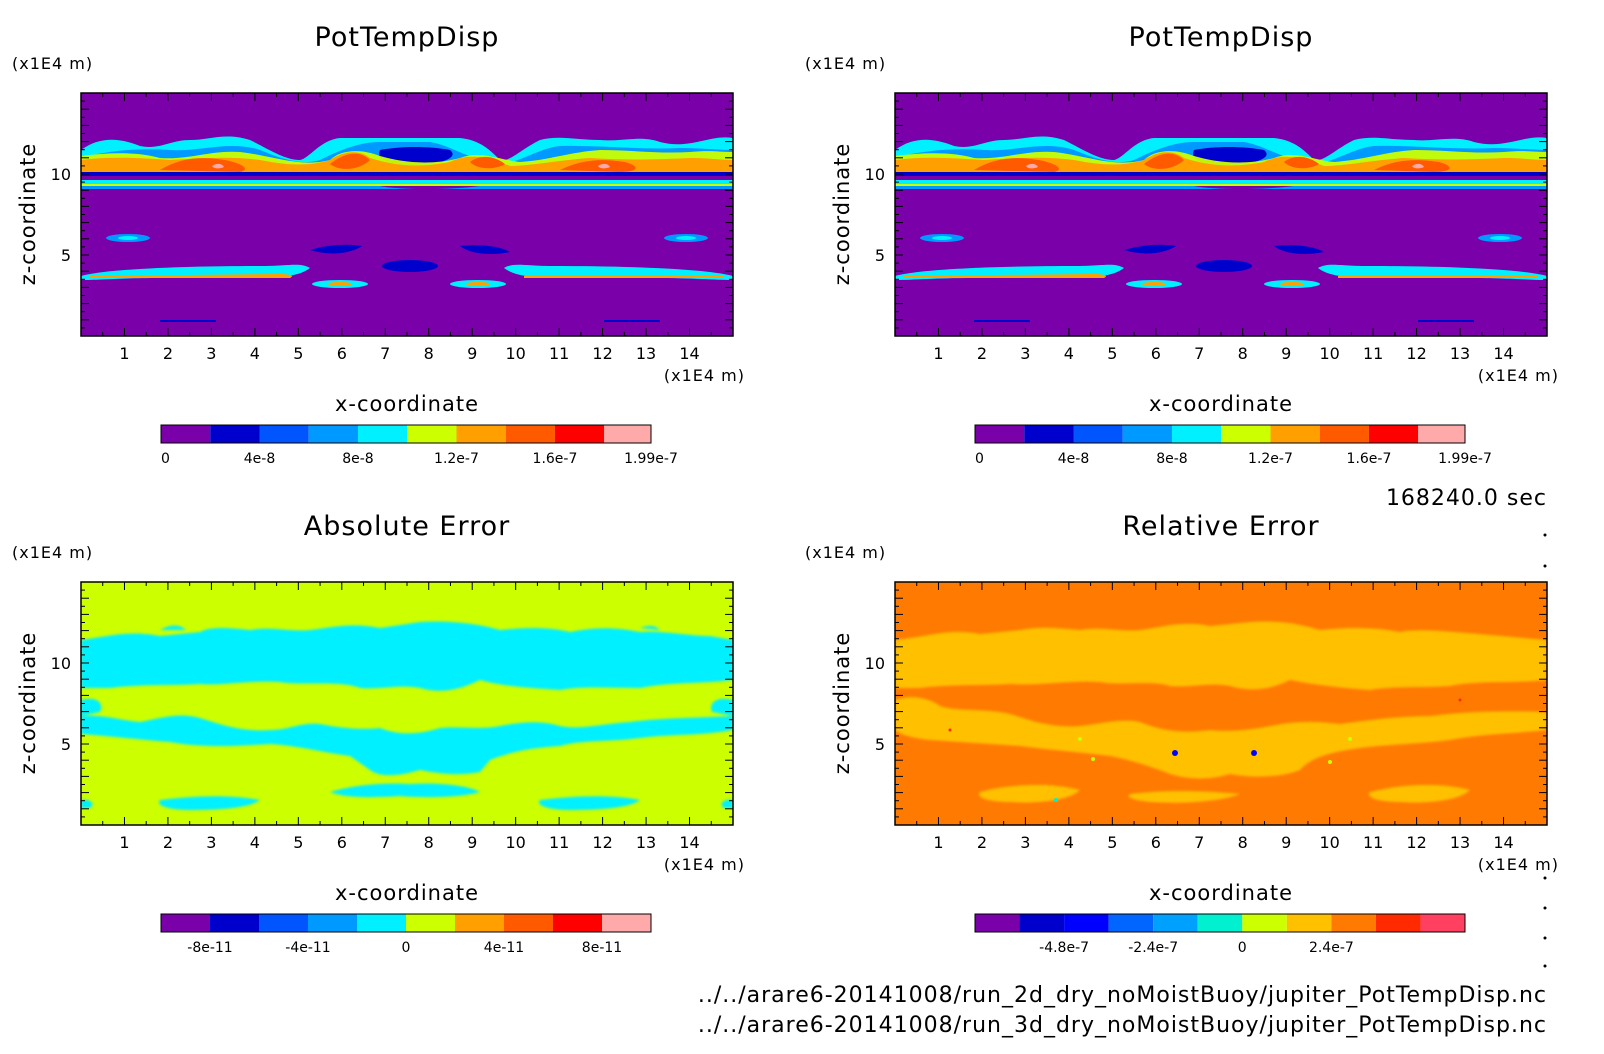 Image resolution: width=1604 pixels, height=1054 pixels. What do you see at coordinates (1220, 934) in the screenshot?
I see `colorbar-3: -4.8e-7 -2.4e-7 0 2.4e-7` at bounding box center [1220, 934].